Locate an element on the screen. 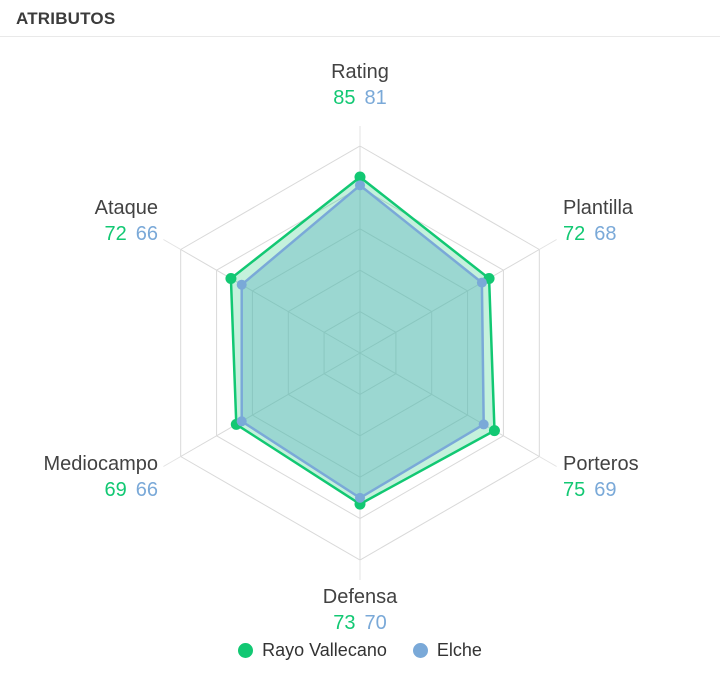 The image size is (720, 681). axis-label-block-plantilla: Plantilla 72 68 is located at coordinates (598, 221).